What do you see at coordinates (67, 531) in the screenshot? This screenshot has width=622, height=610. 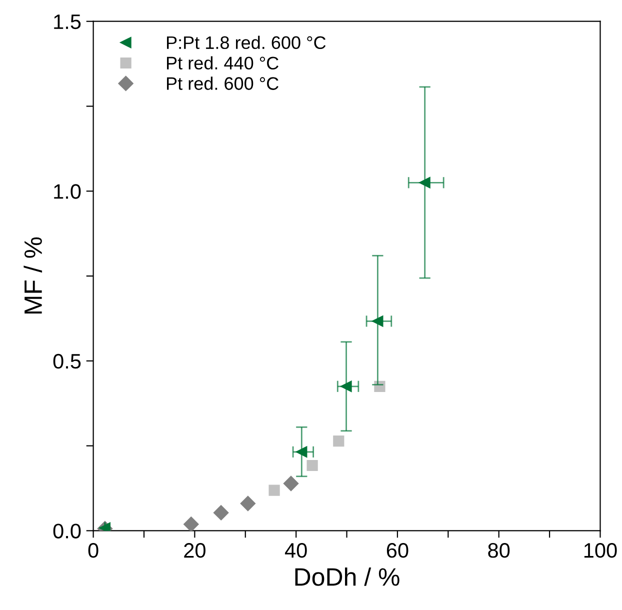 I see `y-tick-label: 0.0` at bounding box center [67, 531].